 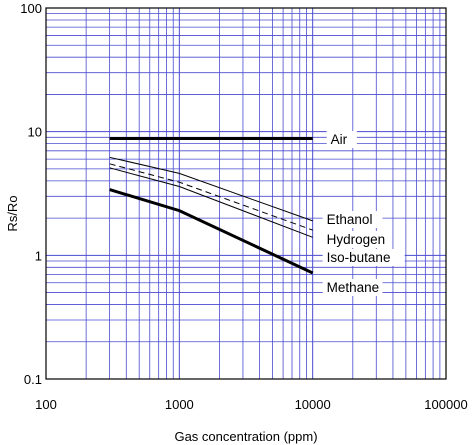 What do you see at coordinates (179, 404) in the screenshot?
I see `x-tick-label: 1000` at bounding box center [179, 404].